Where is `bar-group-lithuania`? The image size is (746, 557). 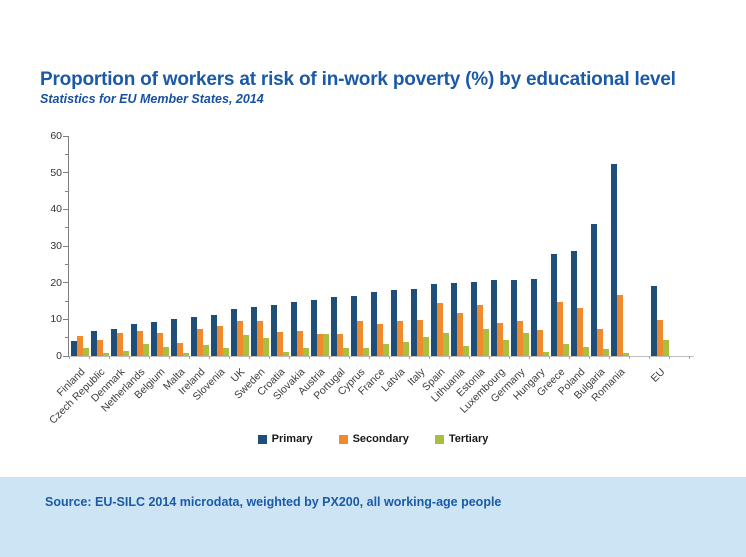 bar-group-lithuania is located at coordinates (460, 246).